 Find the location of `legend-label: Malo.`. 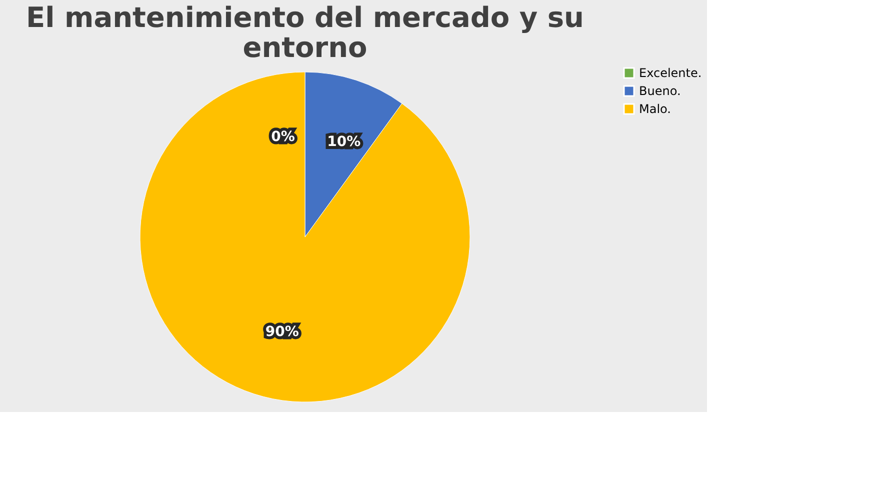

legend-label: Malo. is located at coordinates (655, 109).